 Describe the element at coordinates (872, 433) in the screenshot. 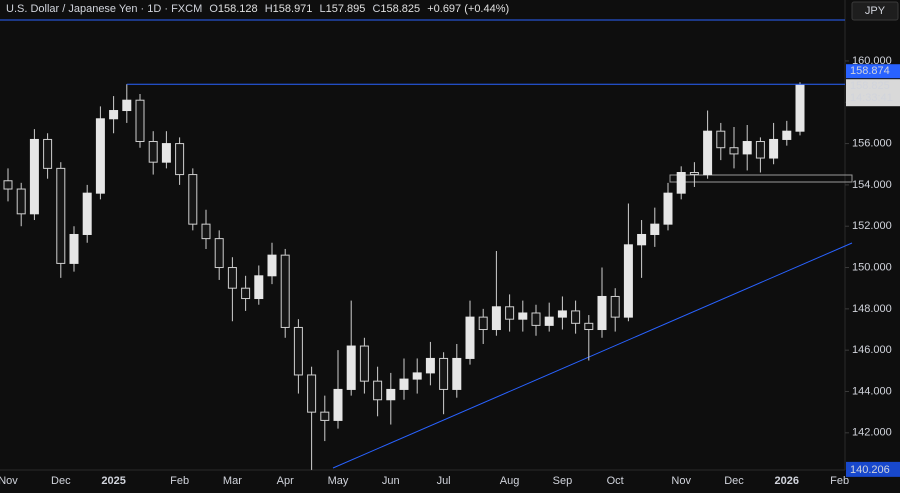

I see `y-tick-label: 142.000` at that location.